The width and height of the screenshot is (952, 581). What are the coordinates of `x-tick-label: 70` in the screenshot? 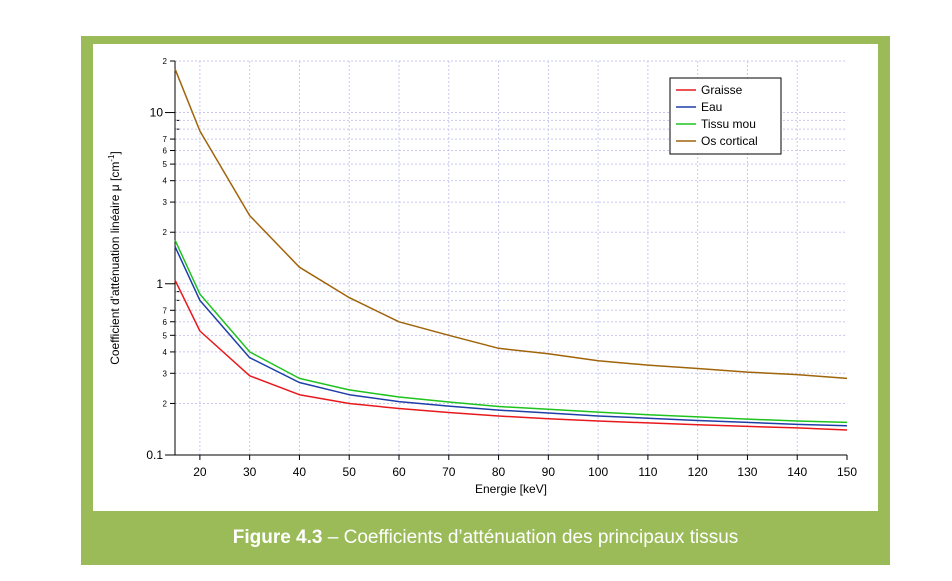 It's located at (449, 472).